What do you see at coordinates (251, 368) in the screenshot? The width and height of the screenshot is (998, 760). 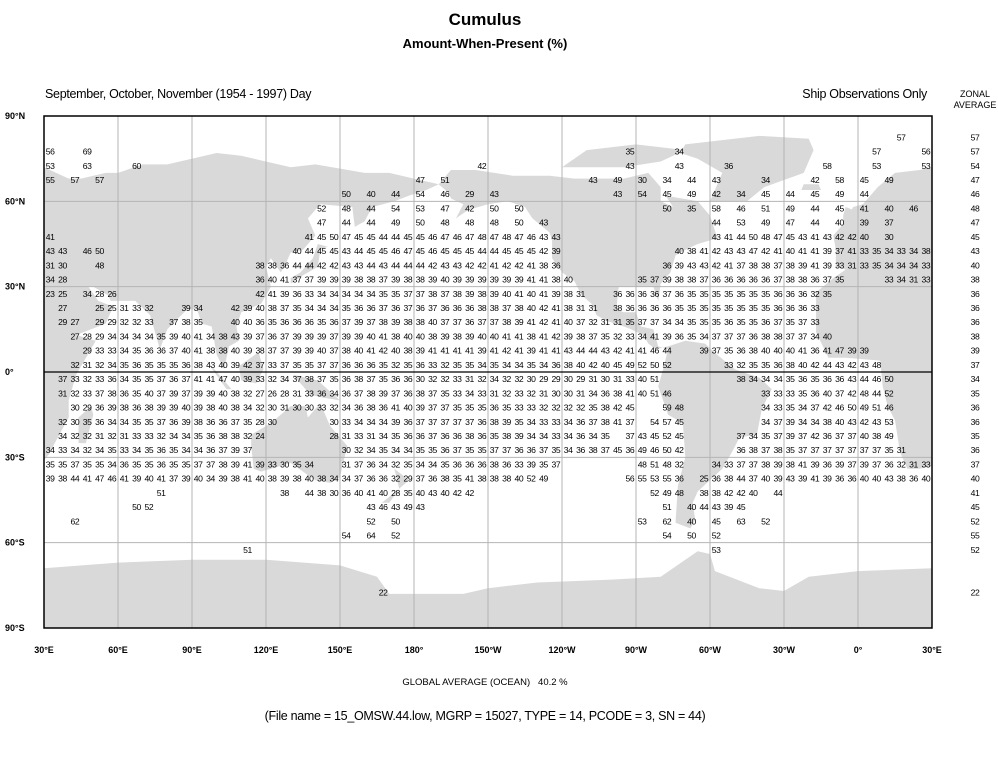 I see `land-borneo` at bounding box center [251, 368].